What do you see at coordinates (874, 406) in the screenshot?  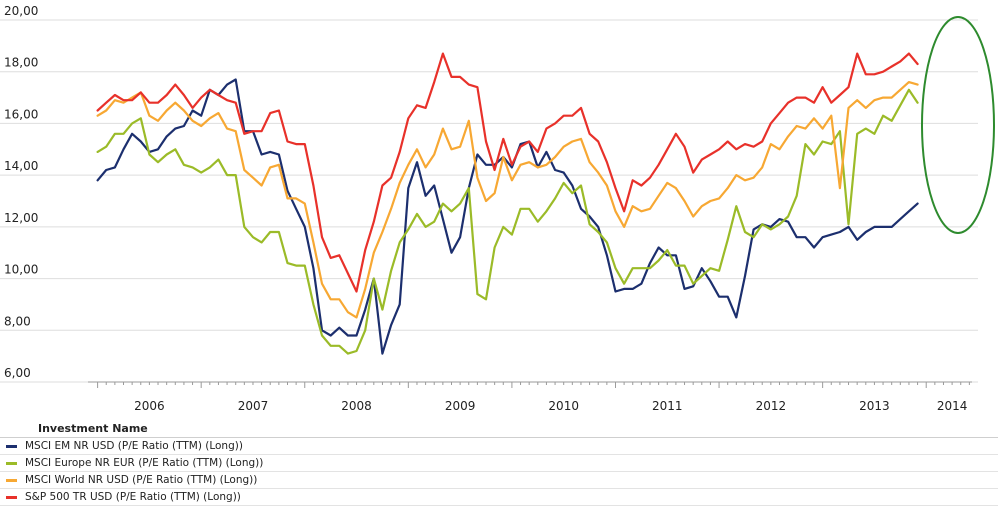 I see `x-tick-label: 2013` at bounding box center [874, 406].